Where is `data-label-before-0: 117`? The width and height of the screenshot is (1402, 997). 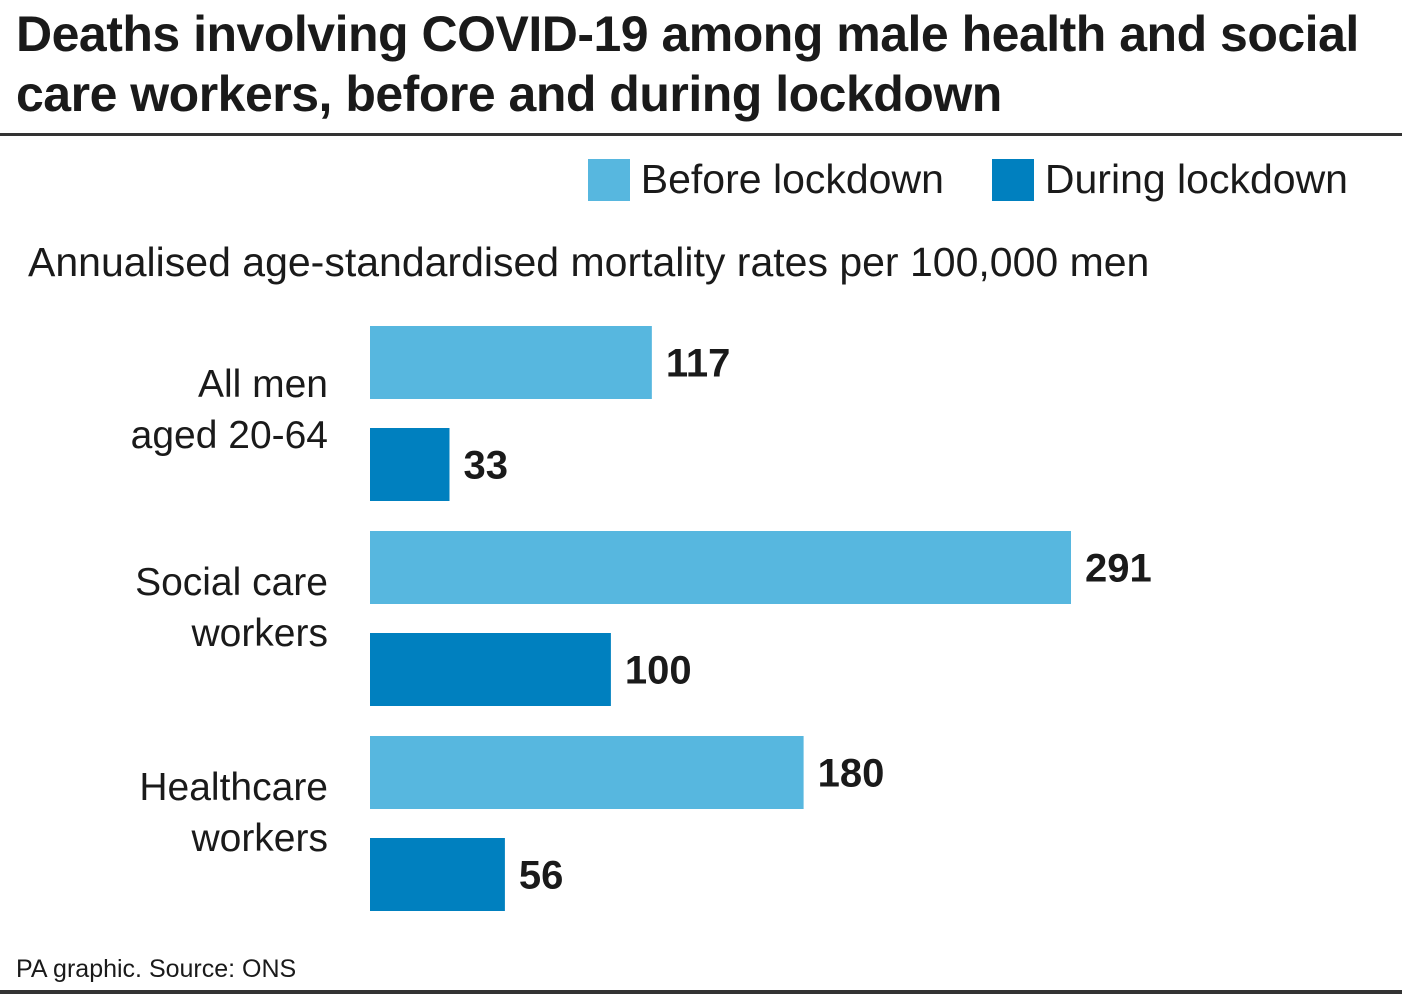
data-label-before-0: 117 is located at coordinates (698, 364).